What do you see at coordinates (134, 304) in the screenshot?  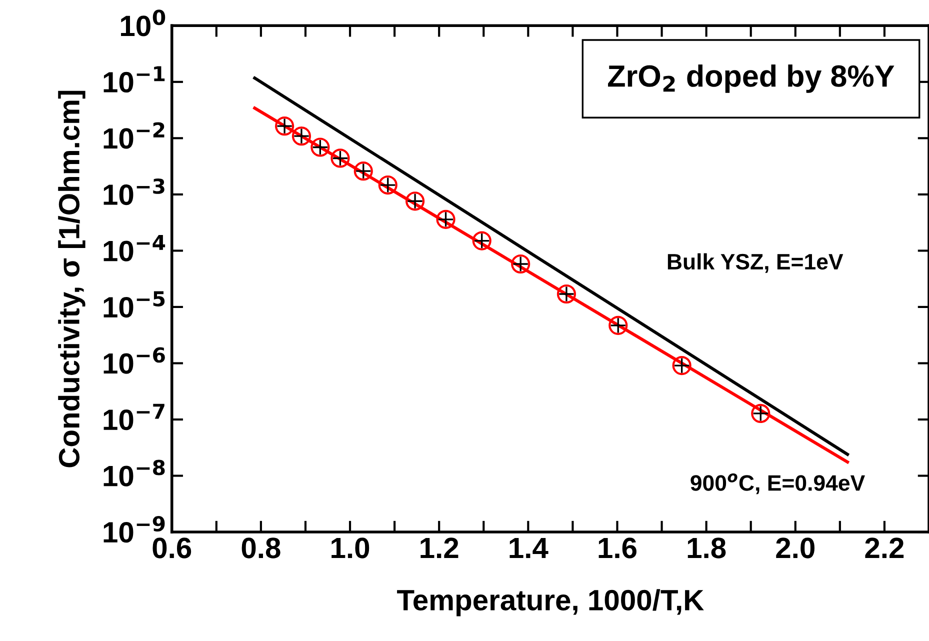 I see `y-tick-label: 10$^{−5}$` at bounding box center [134, 304].